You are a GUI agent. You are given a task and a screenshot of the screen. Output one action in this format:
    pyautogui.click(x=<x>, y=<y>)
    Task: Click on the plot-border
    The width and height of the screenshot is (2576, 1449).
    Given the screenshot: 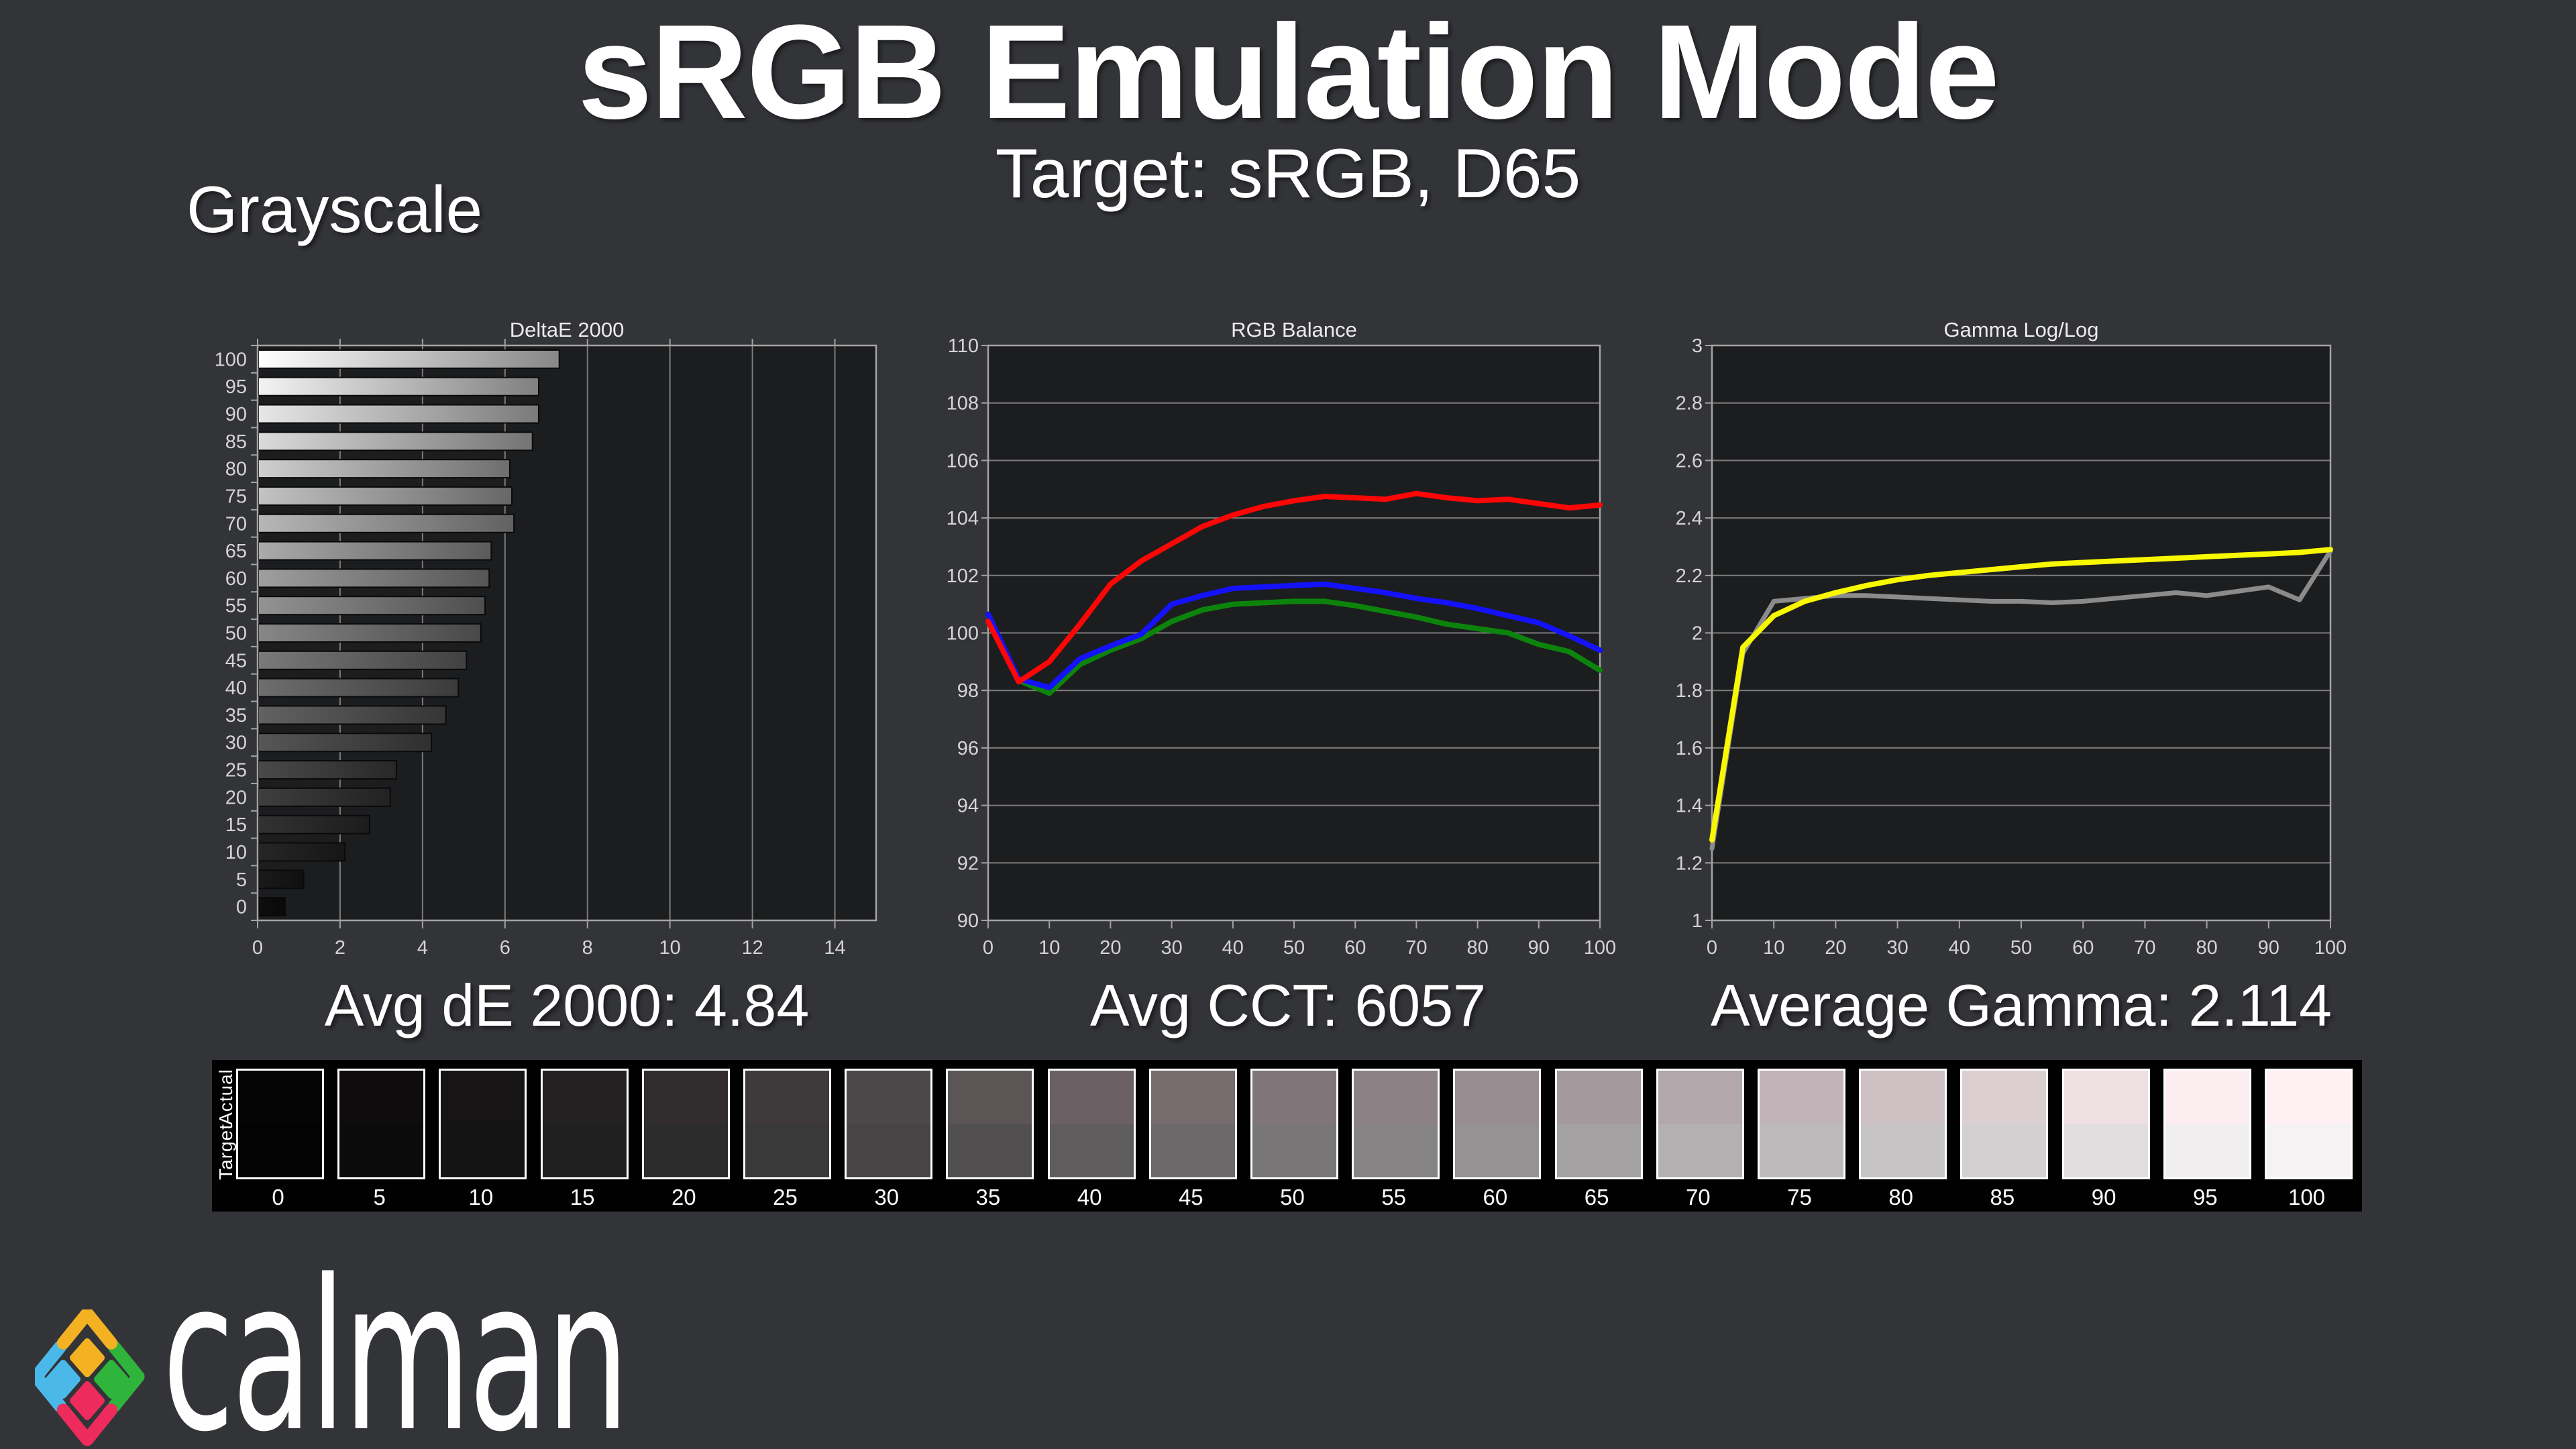 What is the action you would take?
    pyautogui.click(x=2021, y=633)
    